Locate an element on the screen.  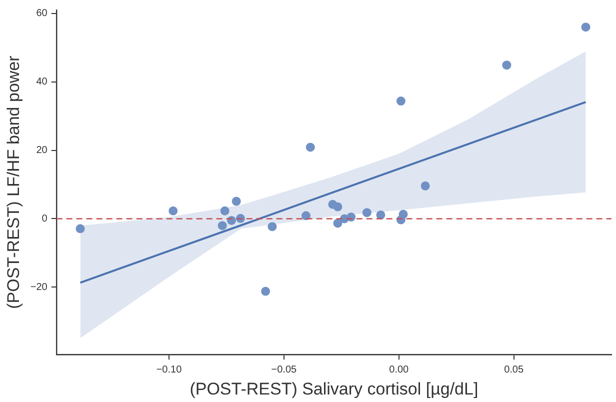
y-tick-label: 40 is located at coordinates (42, 82).